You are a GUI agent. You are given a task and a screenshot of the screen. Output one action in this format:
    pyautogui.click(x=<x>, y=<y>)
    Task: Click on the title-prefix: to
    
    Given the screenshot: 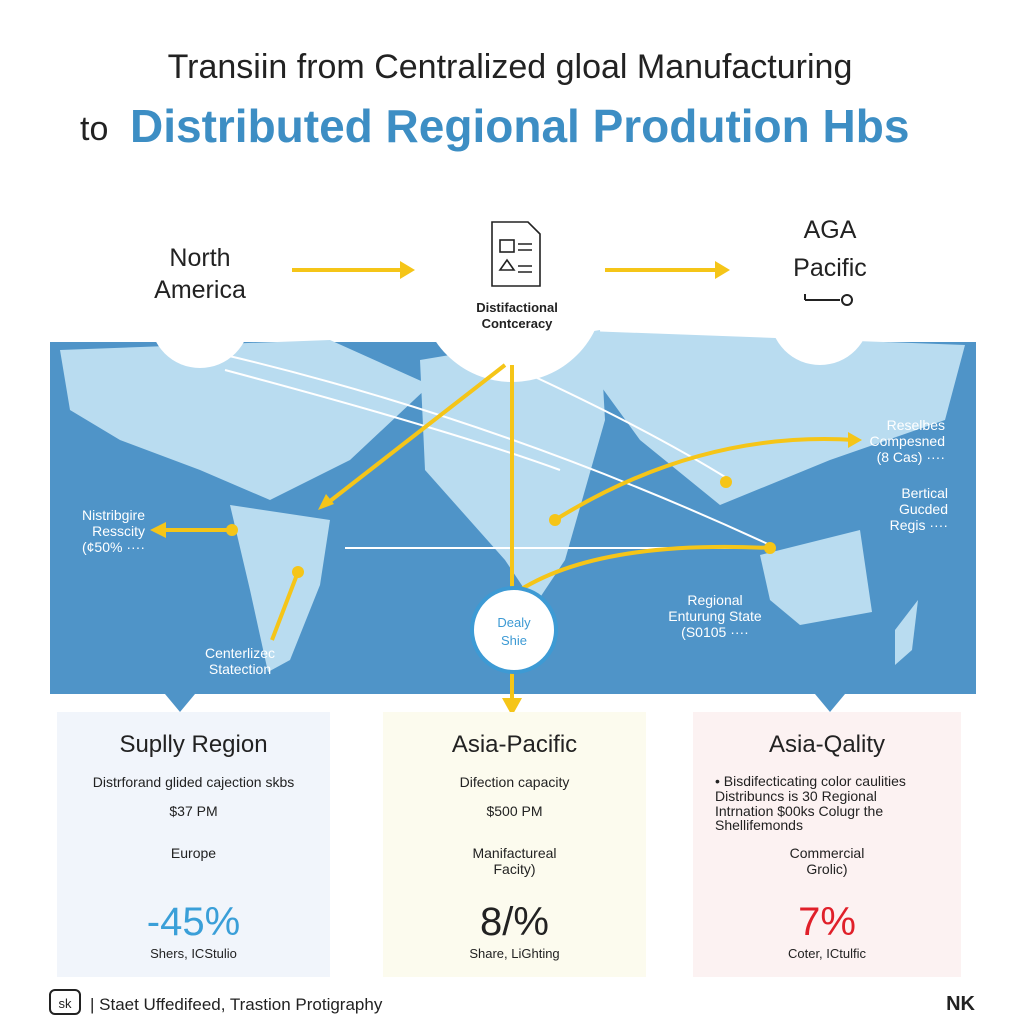 What is the action you would take?
    pyautogui.click(x=94, y=129)
    